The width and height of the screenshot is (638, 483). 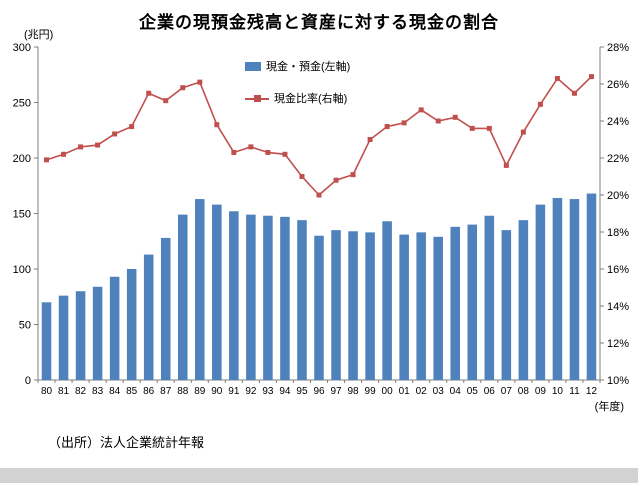 What do you see at coordinates (22, 270) in the screenshot?
I see `svg-text: 100` at bounding box center [22, 270].